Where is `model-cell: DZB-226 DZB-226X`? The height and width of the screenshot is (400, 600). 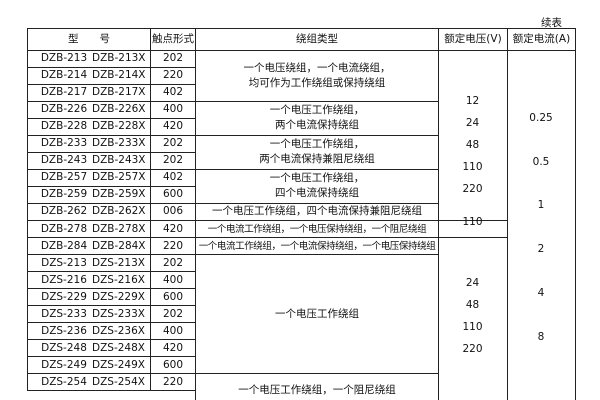
model-cell: DZB-226 DZB-226X is located at coordinates (89, 109).